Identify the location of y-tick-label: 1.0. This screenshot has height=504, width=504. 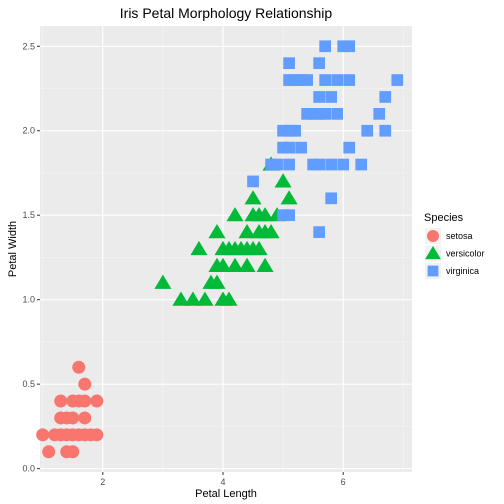
(28, 300).